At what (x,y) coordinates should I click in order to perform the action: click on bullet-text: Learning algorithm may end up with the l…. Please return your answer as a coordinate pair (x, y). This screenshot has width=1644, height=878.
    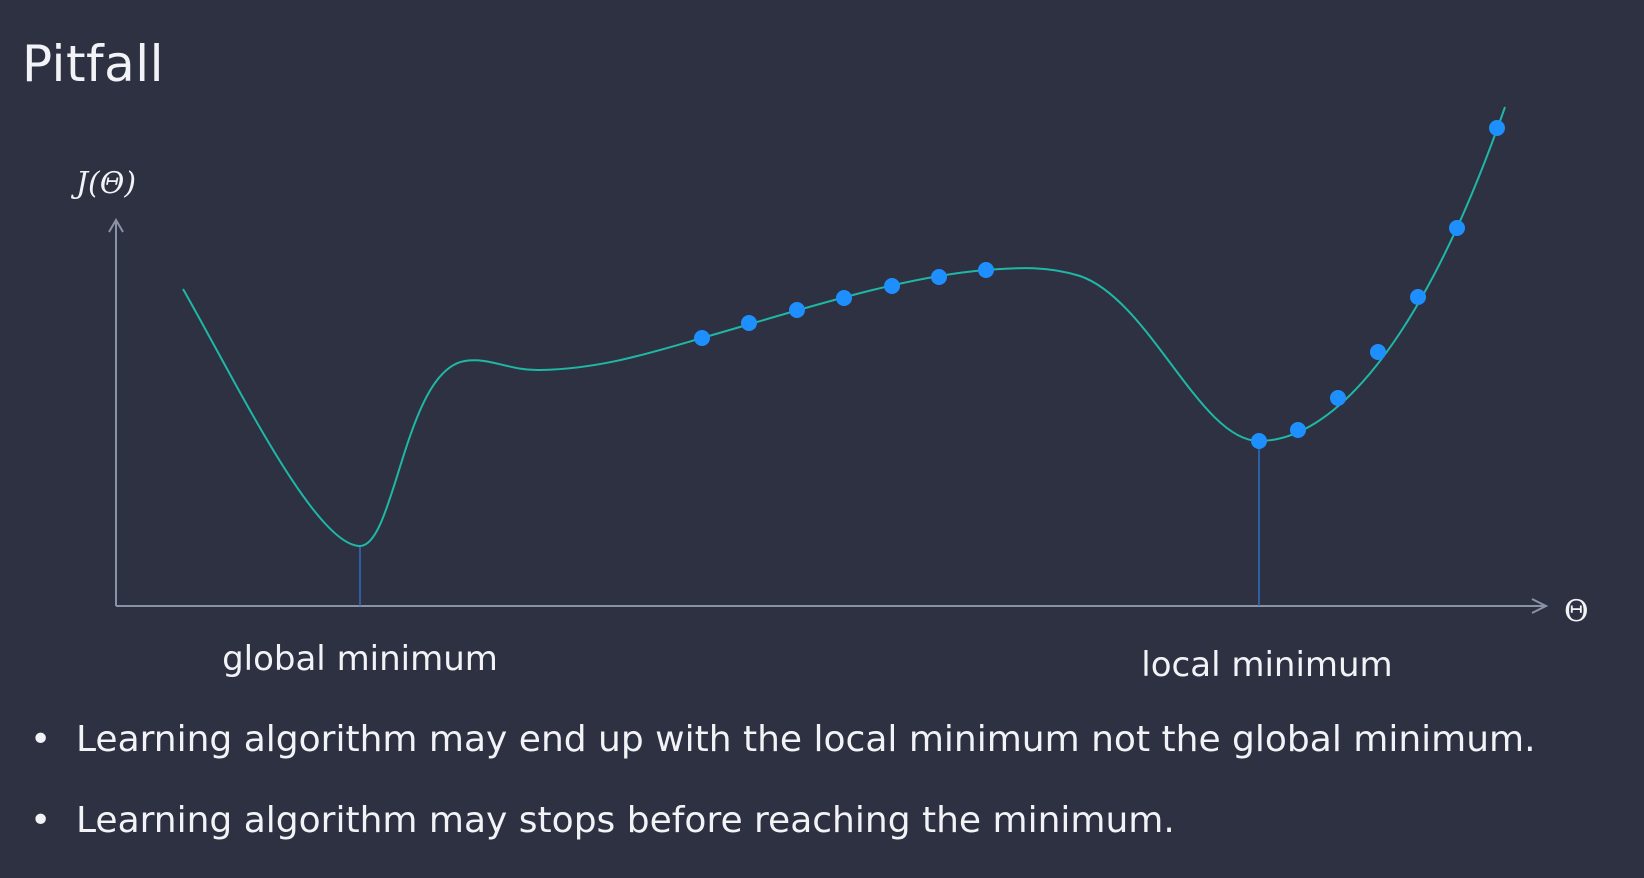
    Looking at the image, I should click on (806, 739).